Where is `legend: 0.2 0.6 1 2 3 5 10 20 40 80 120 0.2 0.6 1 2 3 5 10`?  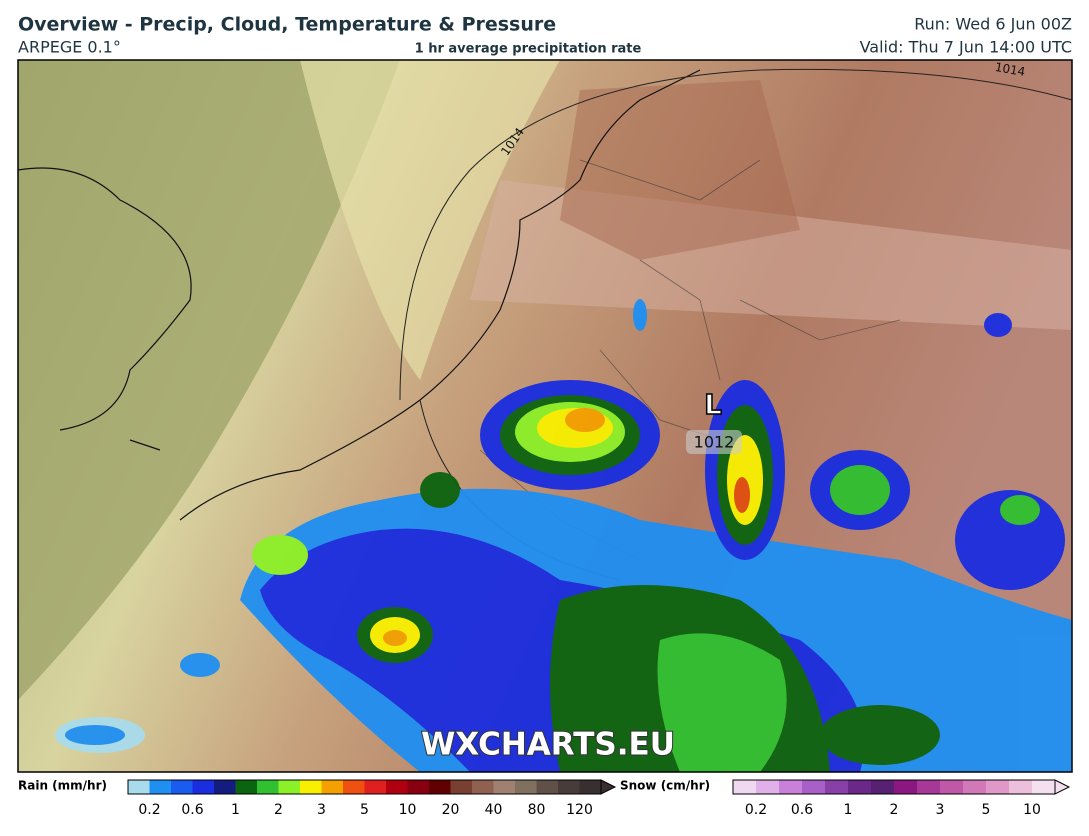 legend: 0.2 0.6 1 2 3 5 10 20 40 80 120 0.2 0.6 1 2 3 5 10 is located at coordinates (599, 798).